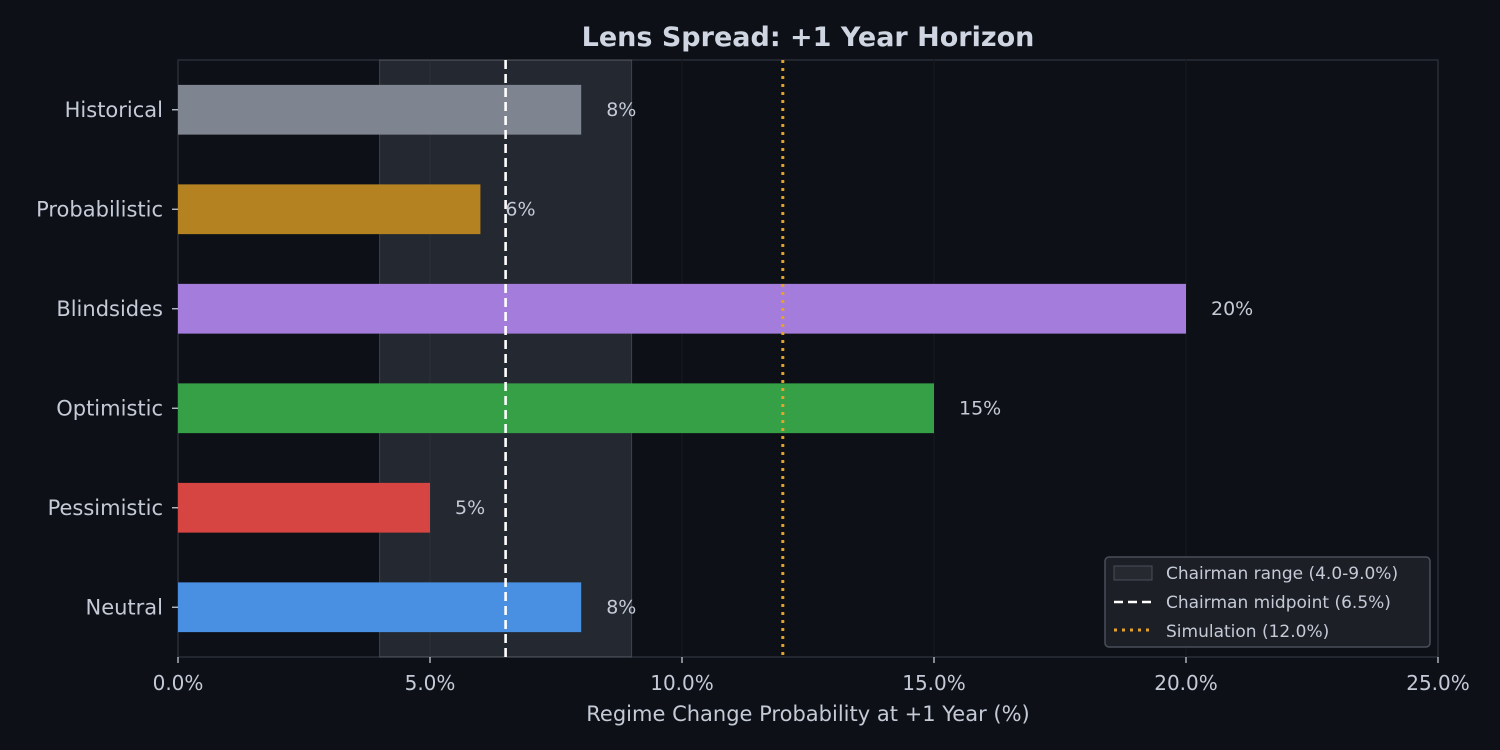 The height and width of the screenshot is (750, 1500). What do you see at coordinates (1278, 603) in the screenshot?
I see `legend-label-chairman-midpoint: Chairman midpoint (6.5%)` at bounding box center [1278, 603].